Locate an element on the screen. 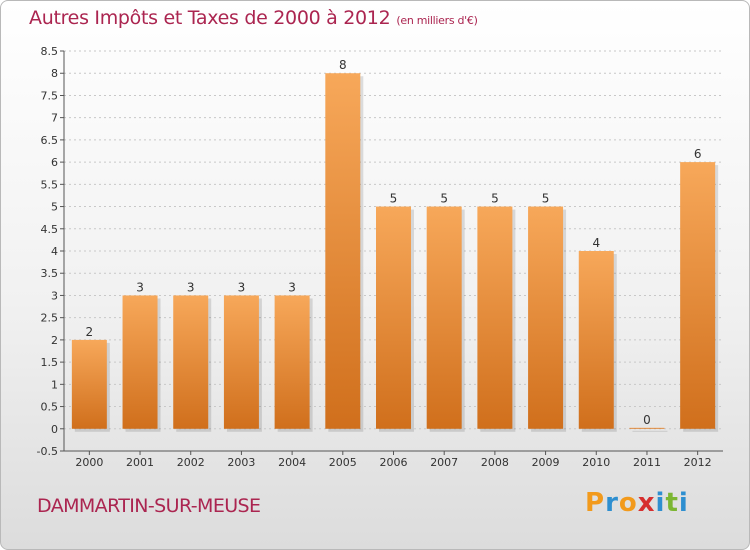 Image resolution: width=750 pixels, height=550 pixels. chart-title-text: Autres Impôts et Taxes de 2000 à 2012 is located at coordinates (210, 18).